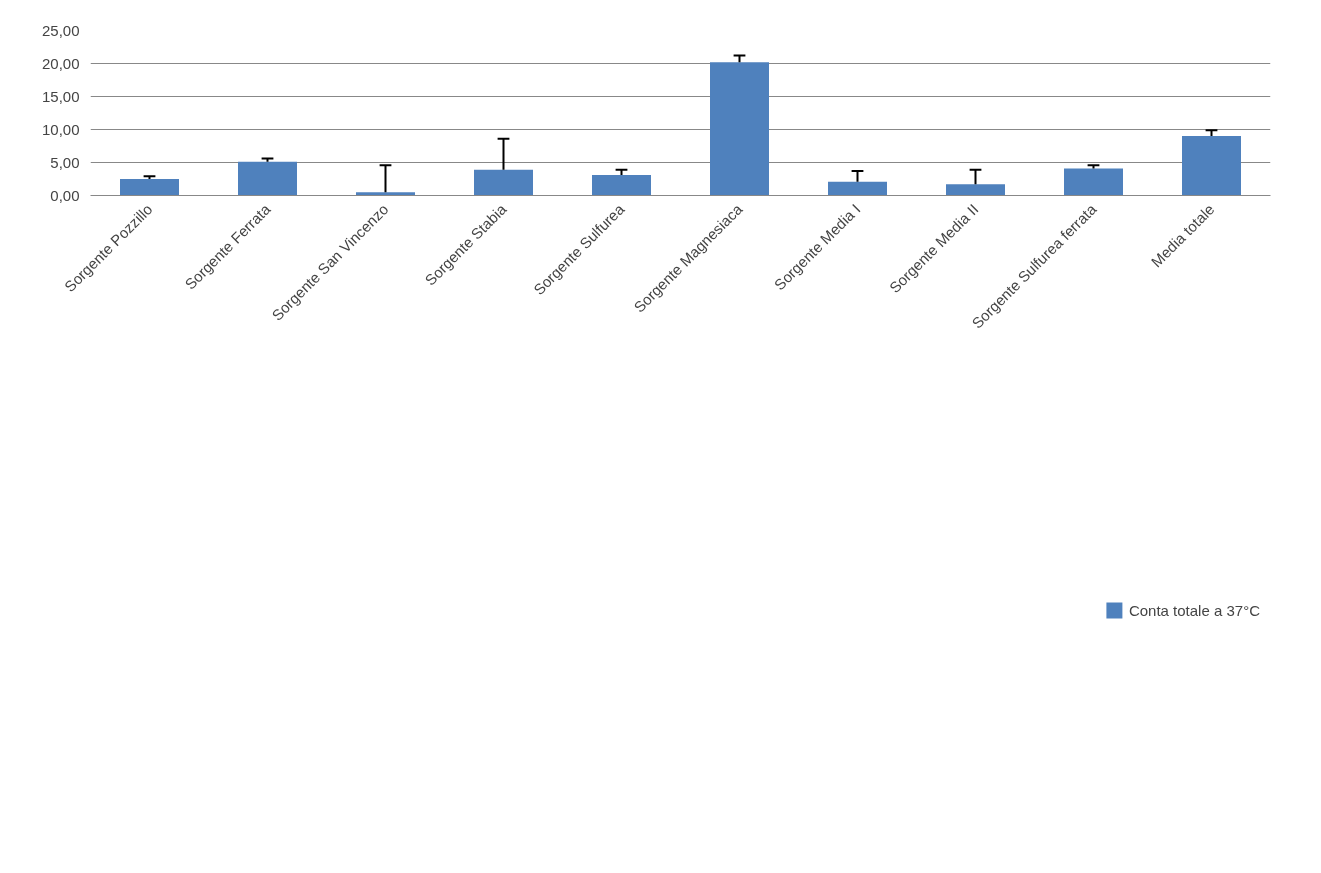 Image resolution: width=1321 pixels, height=873 pixels. What do you see at coordinates (60, 63) in the screenshot?
I see `y-tick-label: 20,00` at bounding box center [60, 63].